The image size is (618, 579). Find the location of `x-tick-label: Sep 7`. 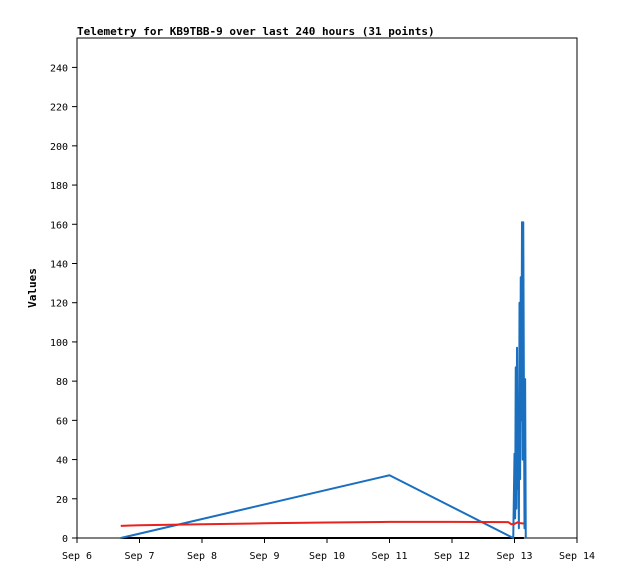

x-tick-label: Sep 7 is located at coordinates (139, 556).